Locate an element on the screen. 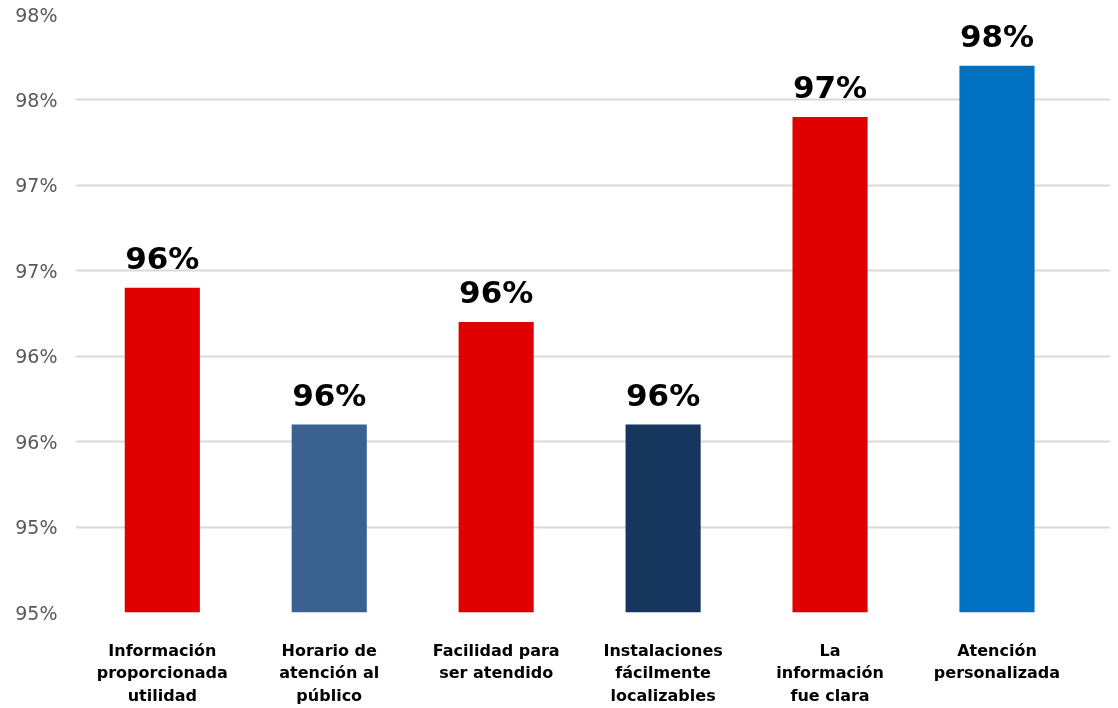 The image size is (1118, 708). x-tick-label: Instalaciones fácilmente localizables is located at coordinates (663, 673).